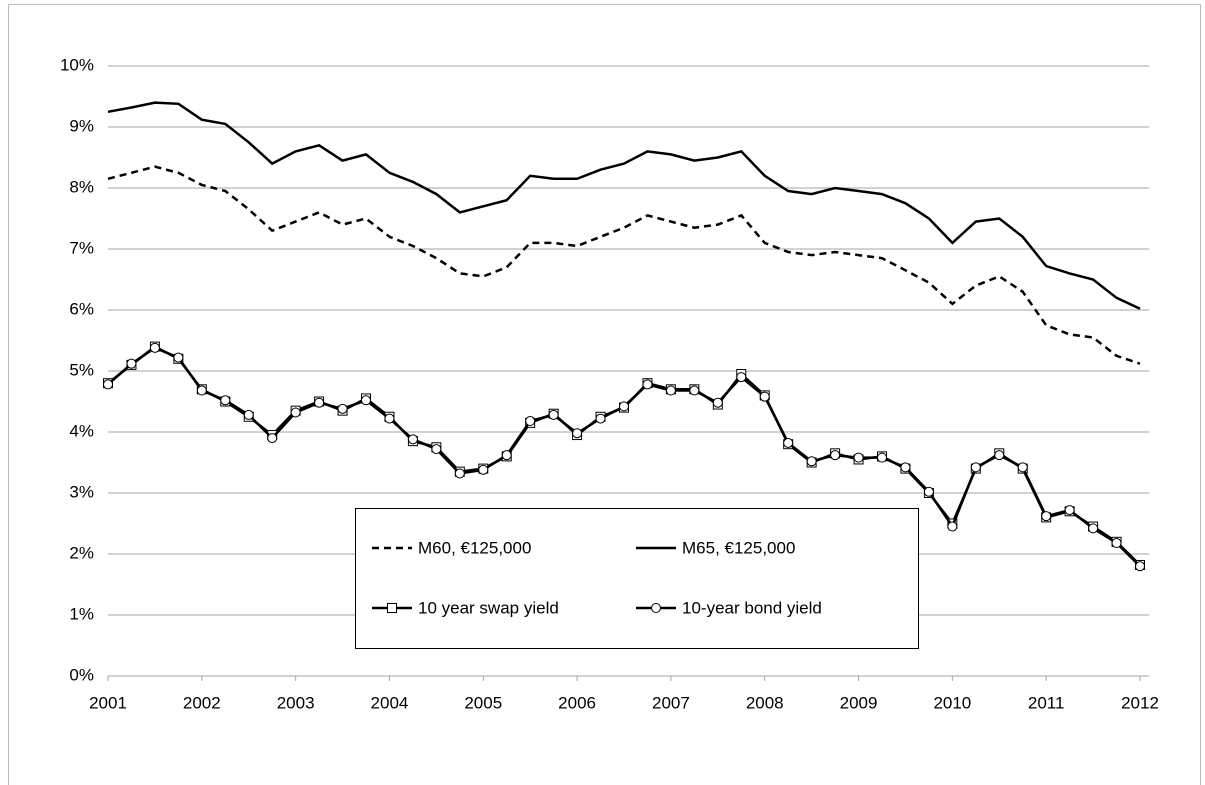 The height and width of the screenshot is (785, 1205). Describe the element at coordinates (81, 491) in the screenshot. I see `y-tick-label: 3%` at that location.